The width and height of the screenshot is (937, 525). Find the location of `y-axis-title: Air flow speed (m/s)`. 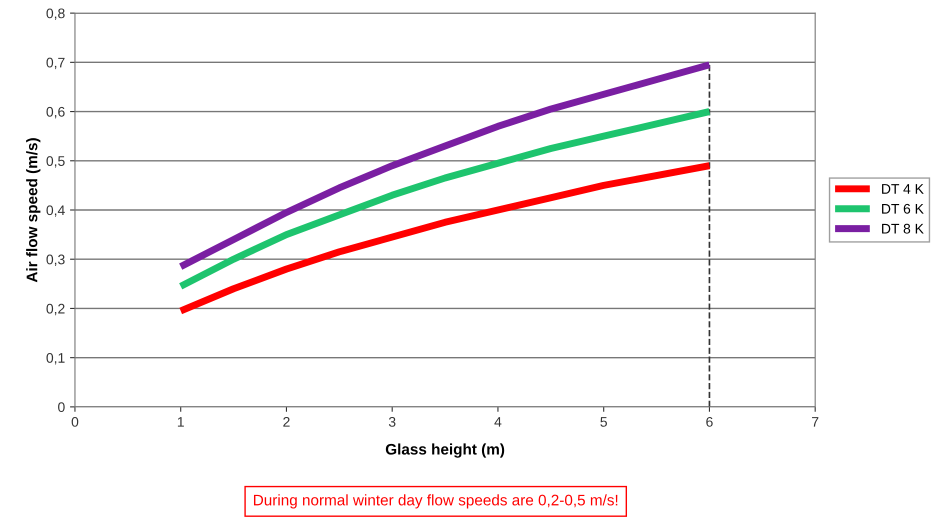

y-axis-title: Air flow speed (m/s) is located at coordinates (33, 210).